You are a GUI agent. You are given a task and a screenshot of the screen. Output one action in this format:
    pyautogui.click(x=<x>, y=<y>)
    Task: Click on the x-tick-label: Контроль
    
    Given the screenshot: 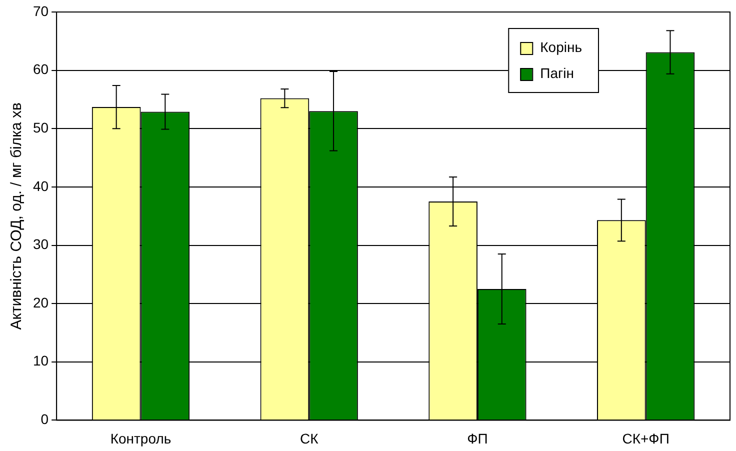 What is the action you would take?
    pyautogui.click(x=141, y=438)
    